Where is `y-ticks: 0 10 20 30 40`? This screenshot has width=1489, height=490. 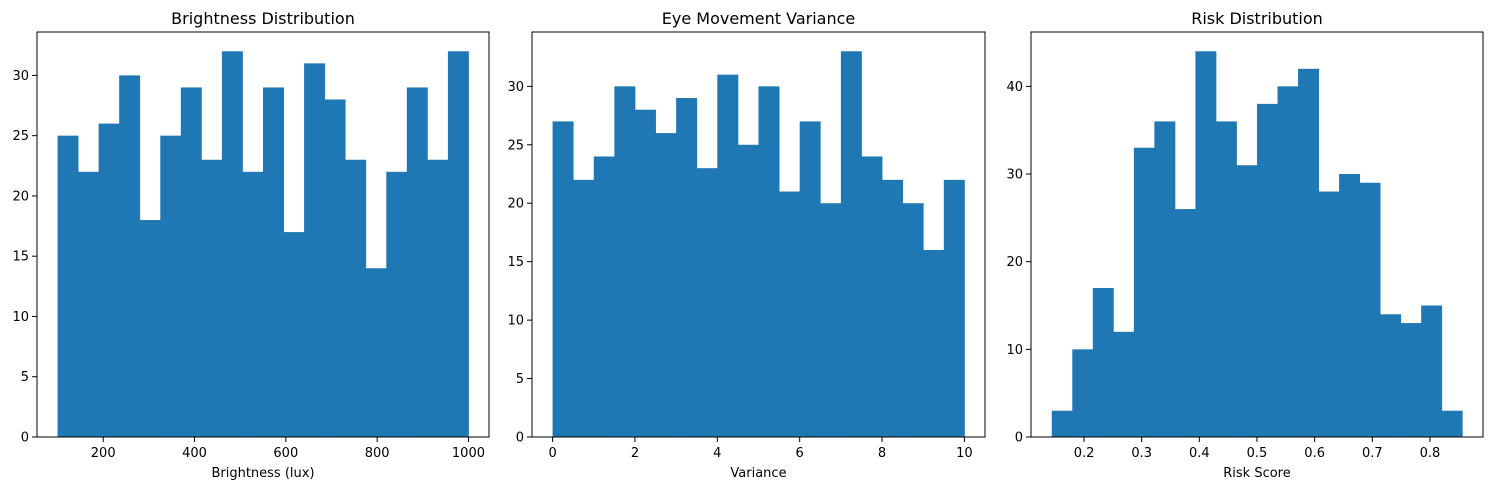 y-ticks: 0 10 20 30 40 is located at coordinates (1018, 263).